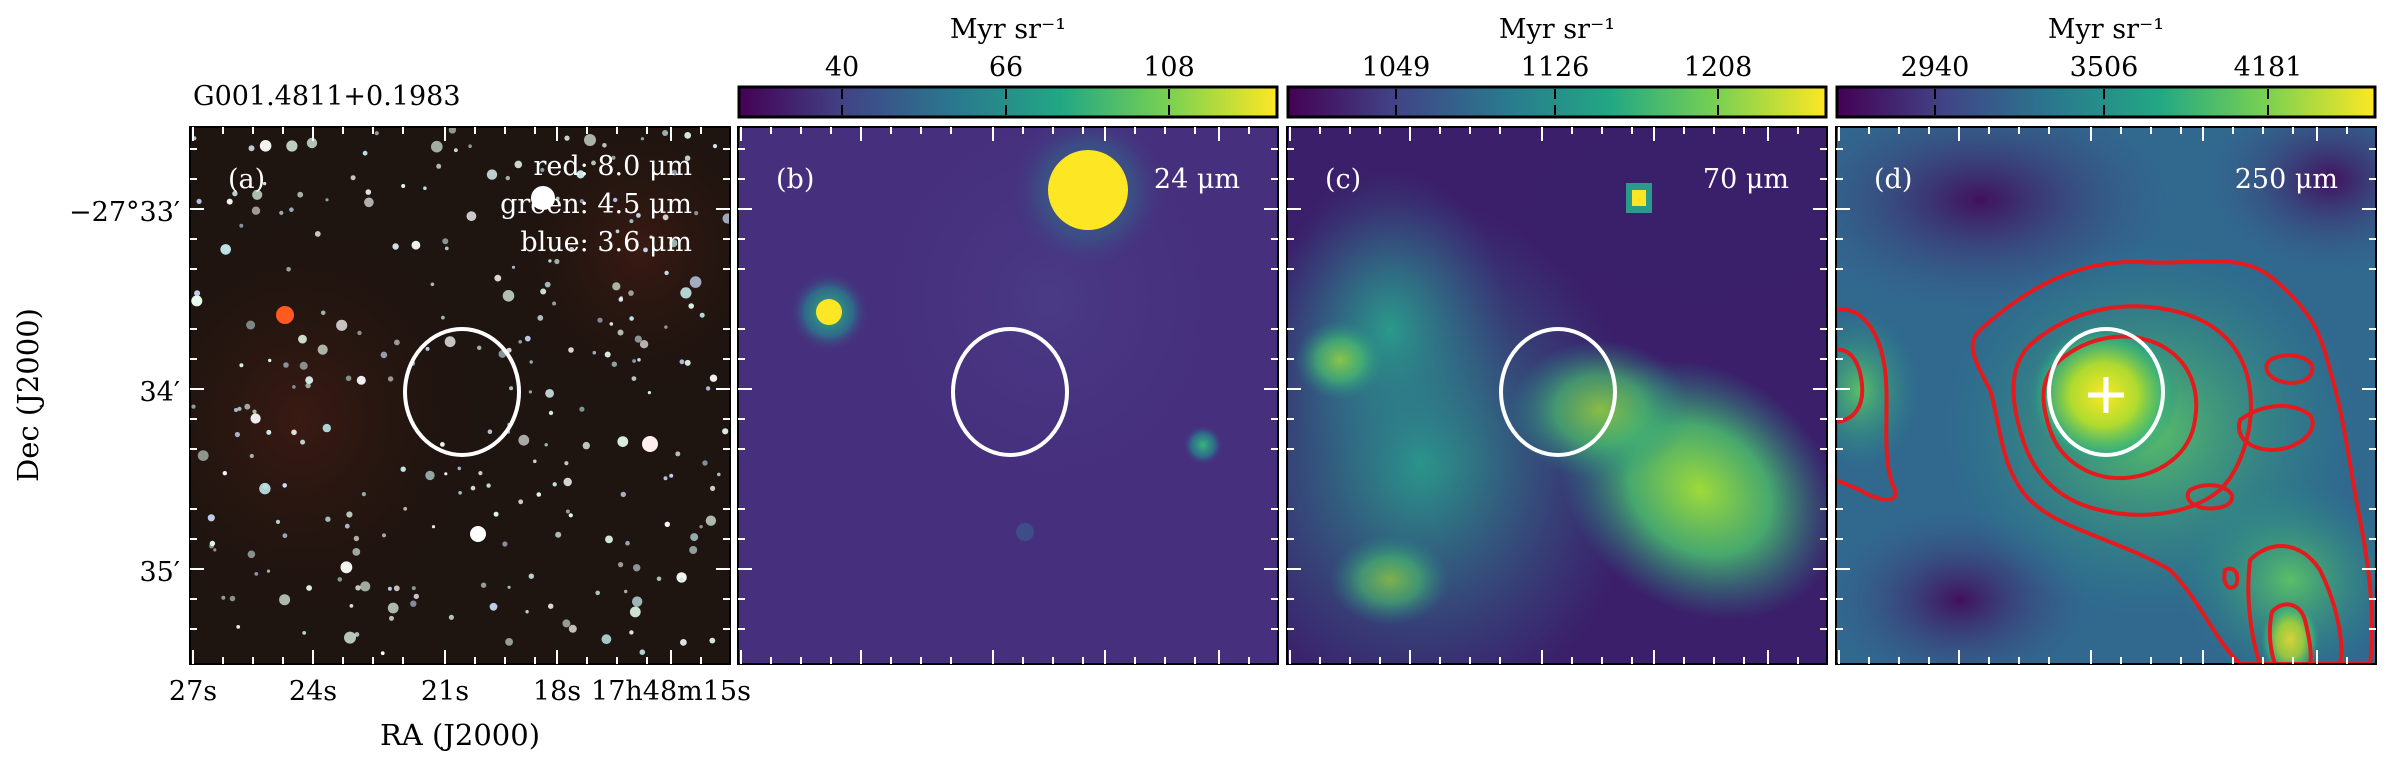 This screenshot has height=765, width=2390. I want to click on panel-d-dark-region, so click(2293, 198).